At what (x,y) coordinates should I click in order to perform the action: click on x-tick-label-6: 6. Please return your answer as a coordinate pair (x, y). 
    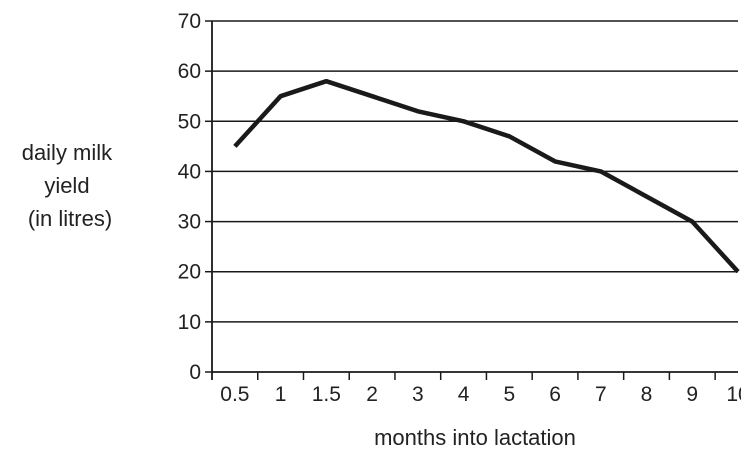
    Looking at the image, I should click on (555, 394).